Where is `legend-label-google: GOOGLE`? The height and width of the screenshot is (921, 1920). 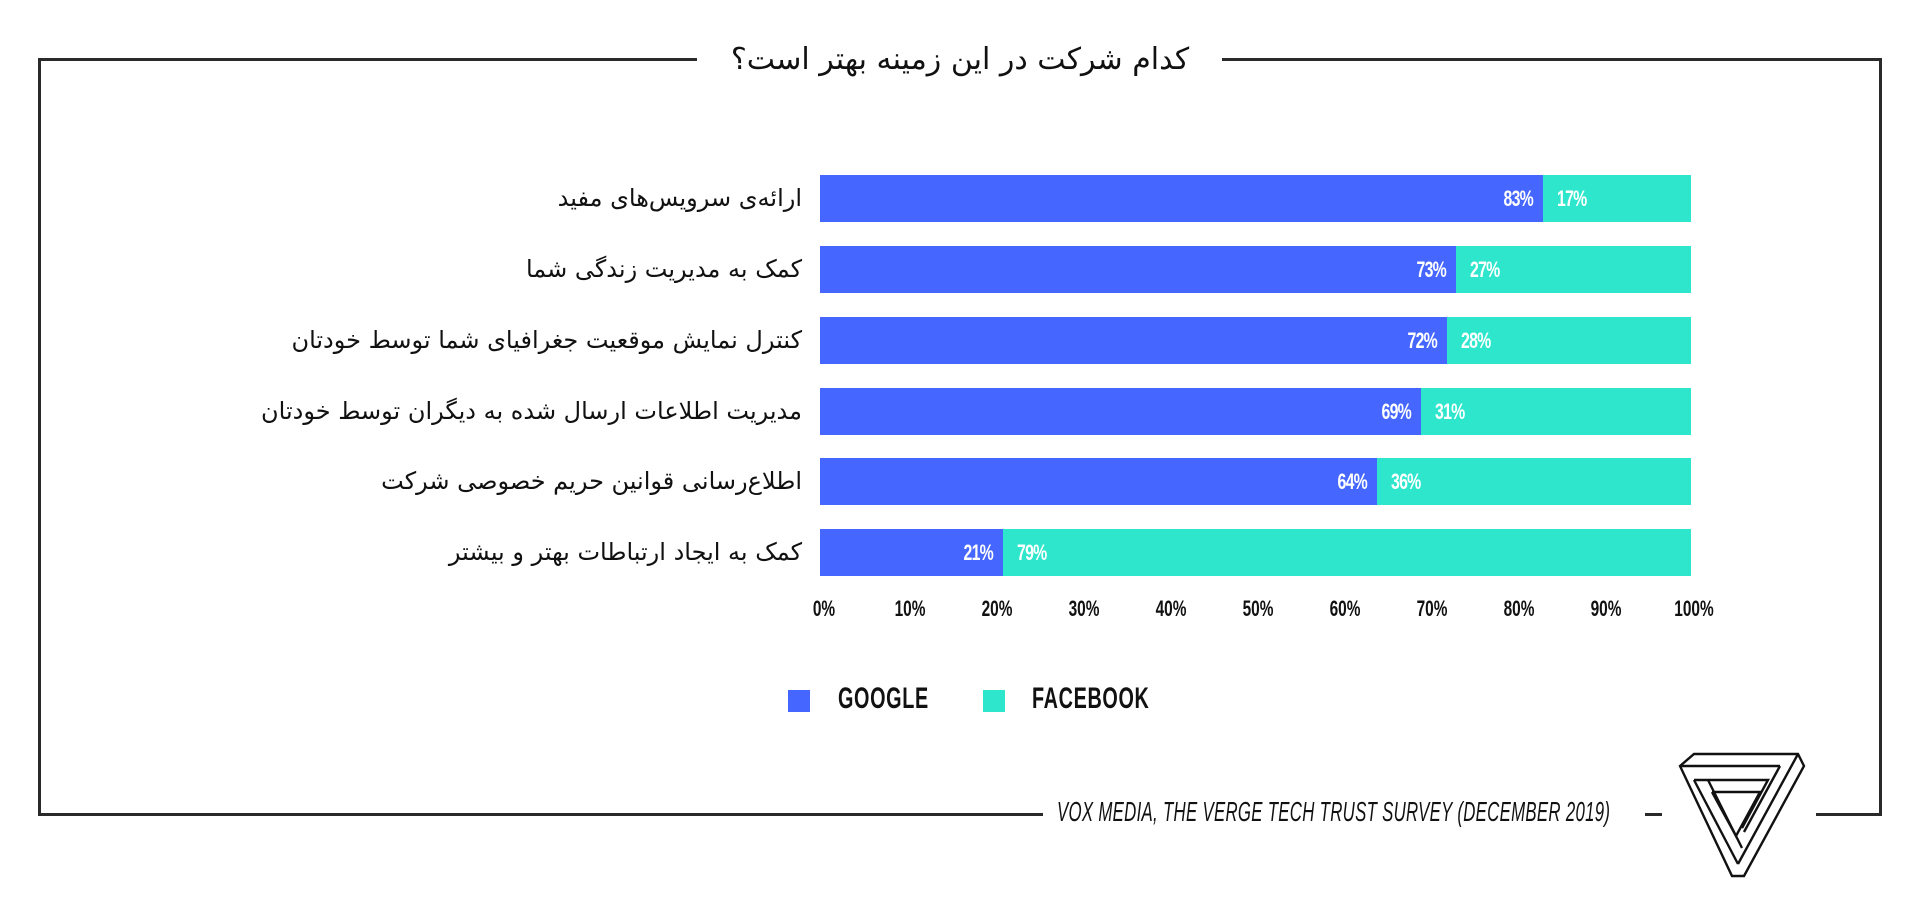
legend-label-google: GOOGLE is located at coordinates (883, 698).